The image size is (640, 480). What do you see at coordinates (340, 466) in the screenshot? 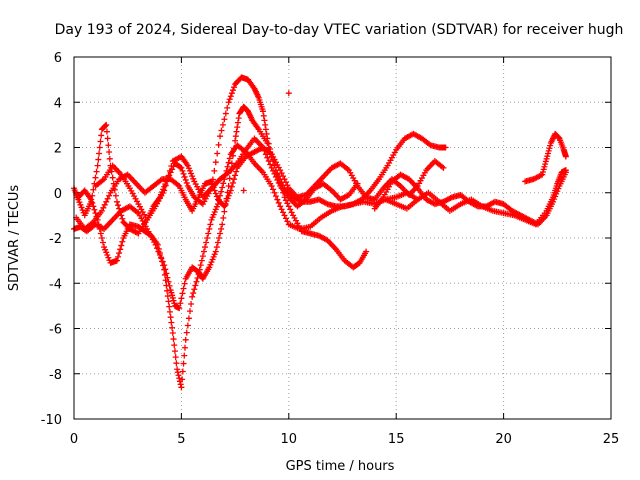
I see `x-axis-label: GPS time / hours` at bounding box center [340, 466].